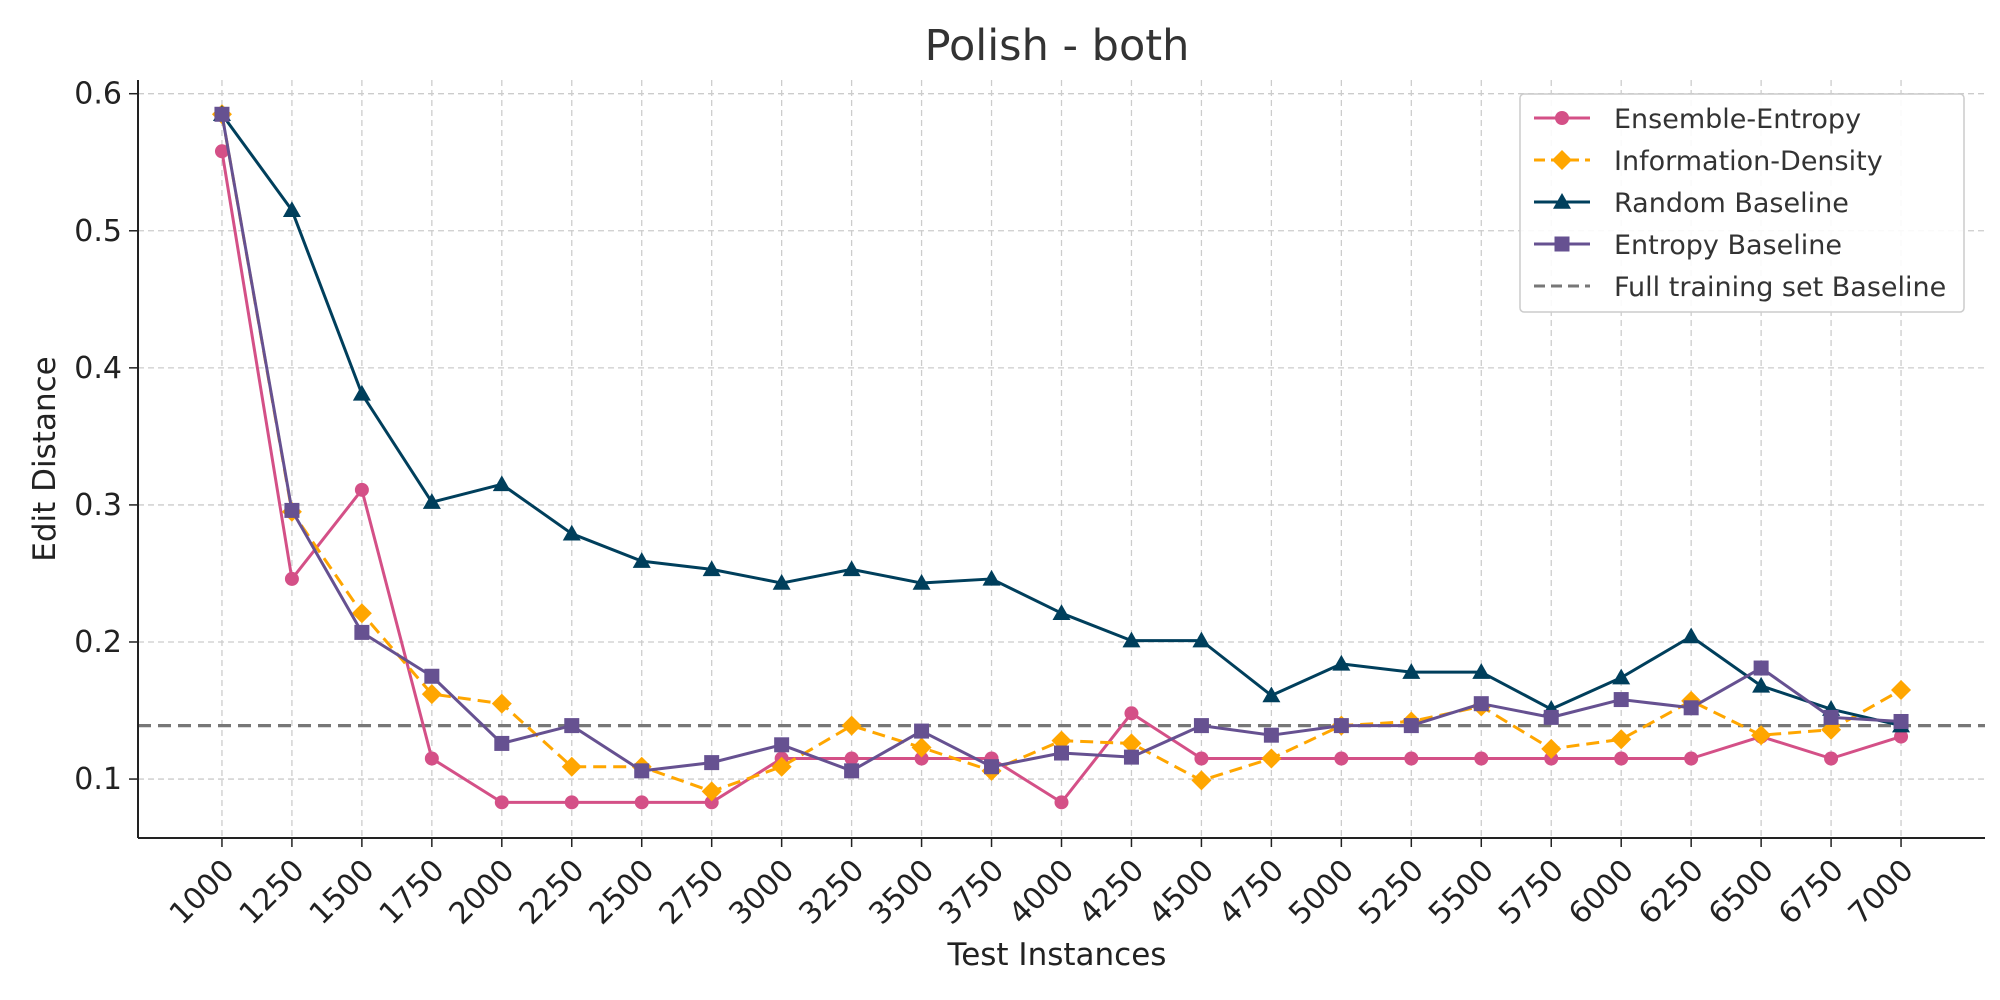  Describe the element at coordinates (552, 892) in the screenshot. I see `x-tick-label: 2250` at that location.